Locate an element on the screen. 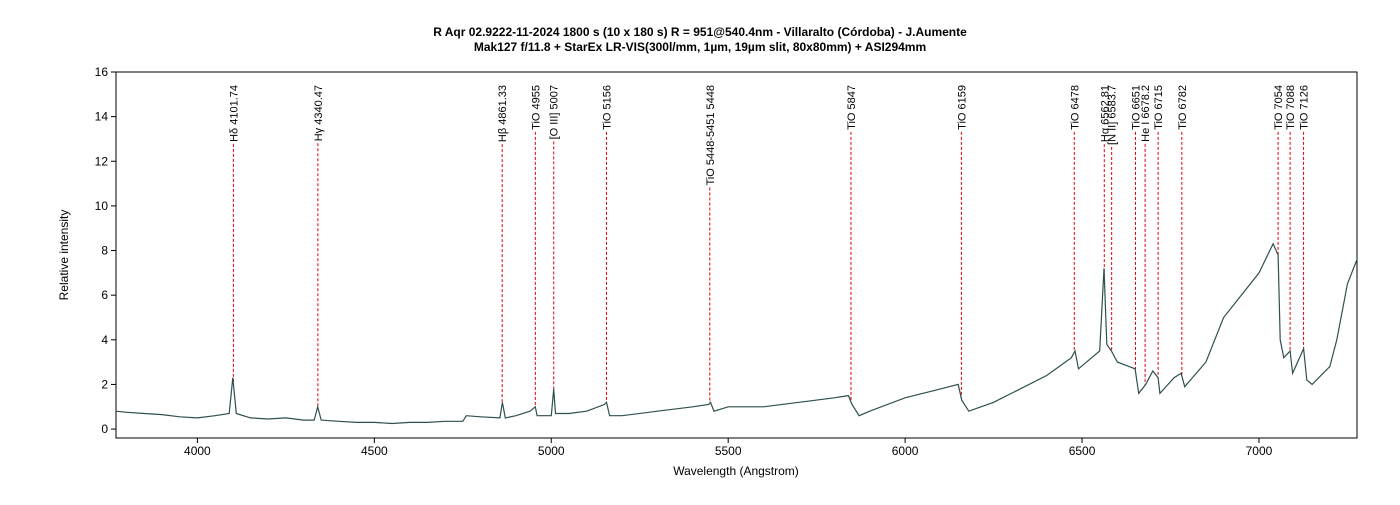 The height and width of the screenshot is (505, 1400). line-label: Hγ 4340.47 is located at coordinates (319, 113).